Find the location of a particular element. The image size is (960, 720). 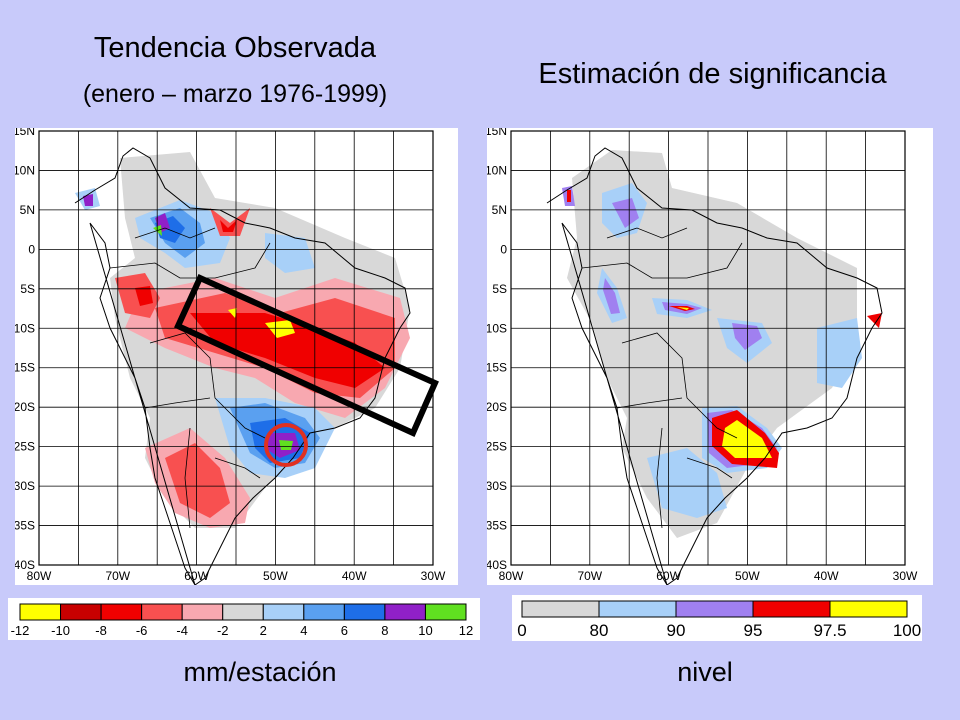

legend-tick-label: -10 is located at coordinates (60, 630).